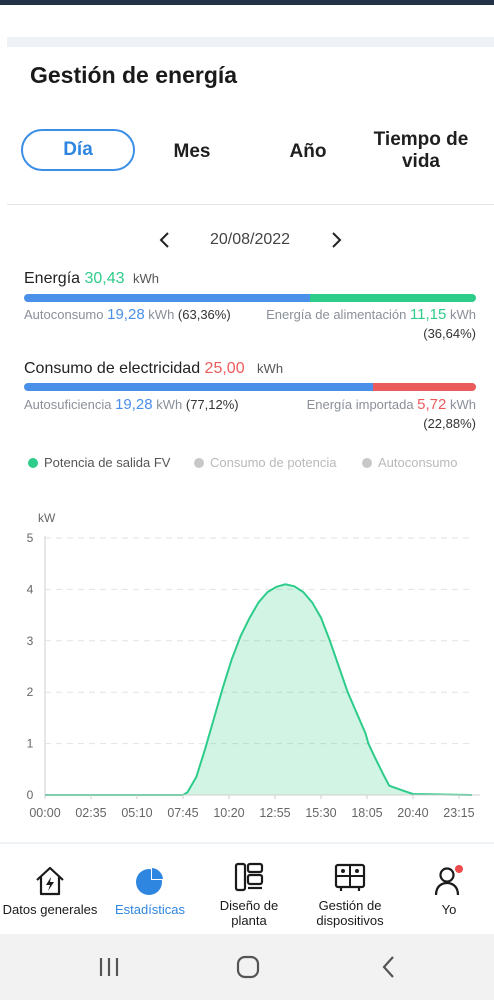  I want to click on autosuficiencia-segment, so click(198, 387).